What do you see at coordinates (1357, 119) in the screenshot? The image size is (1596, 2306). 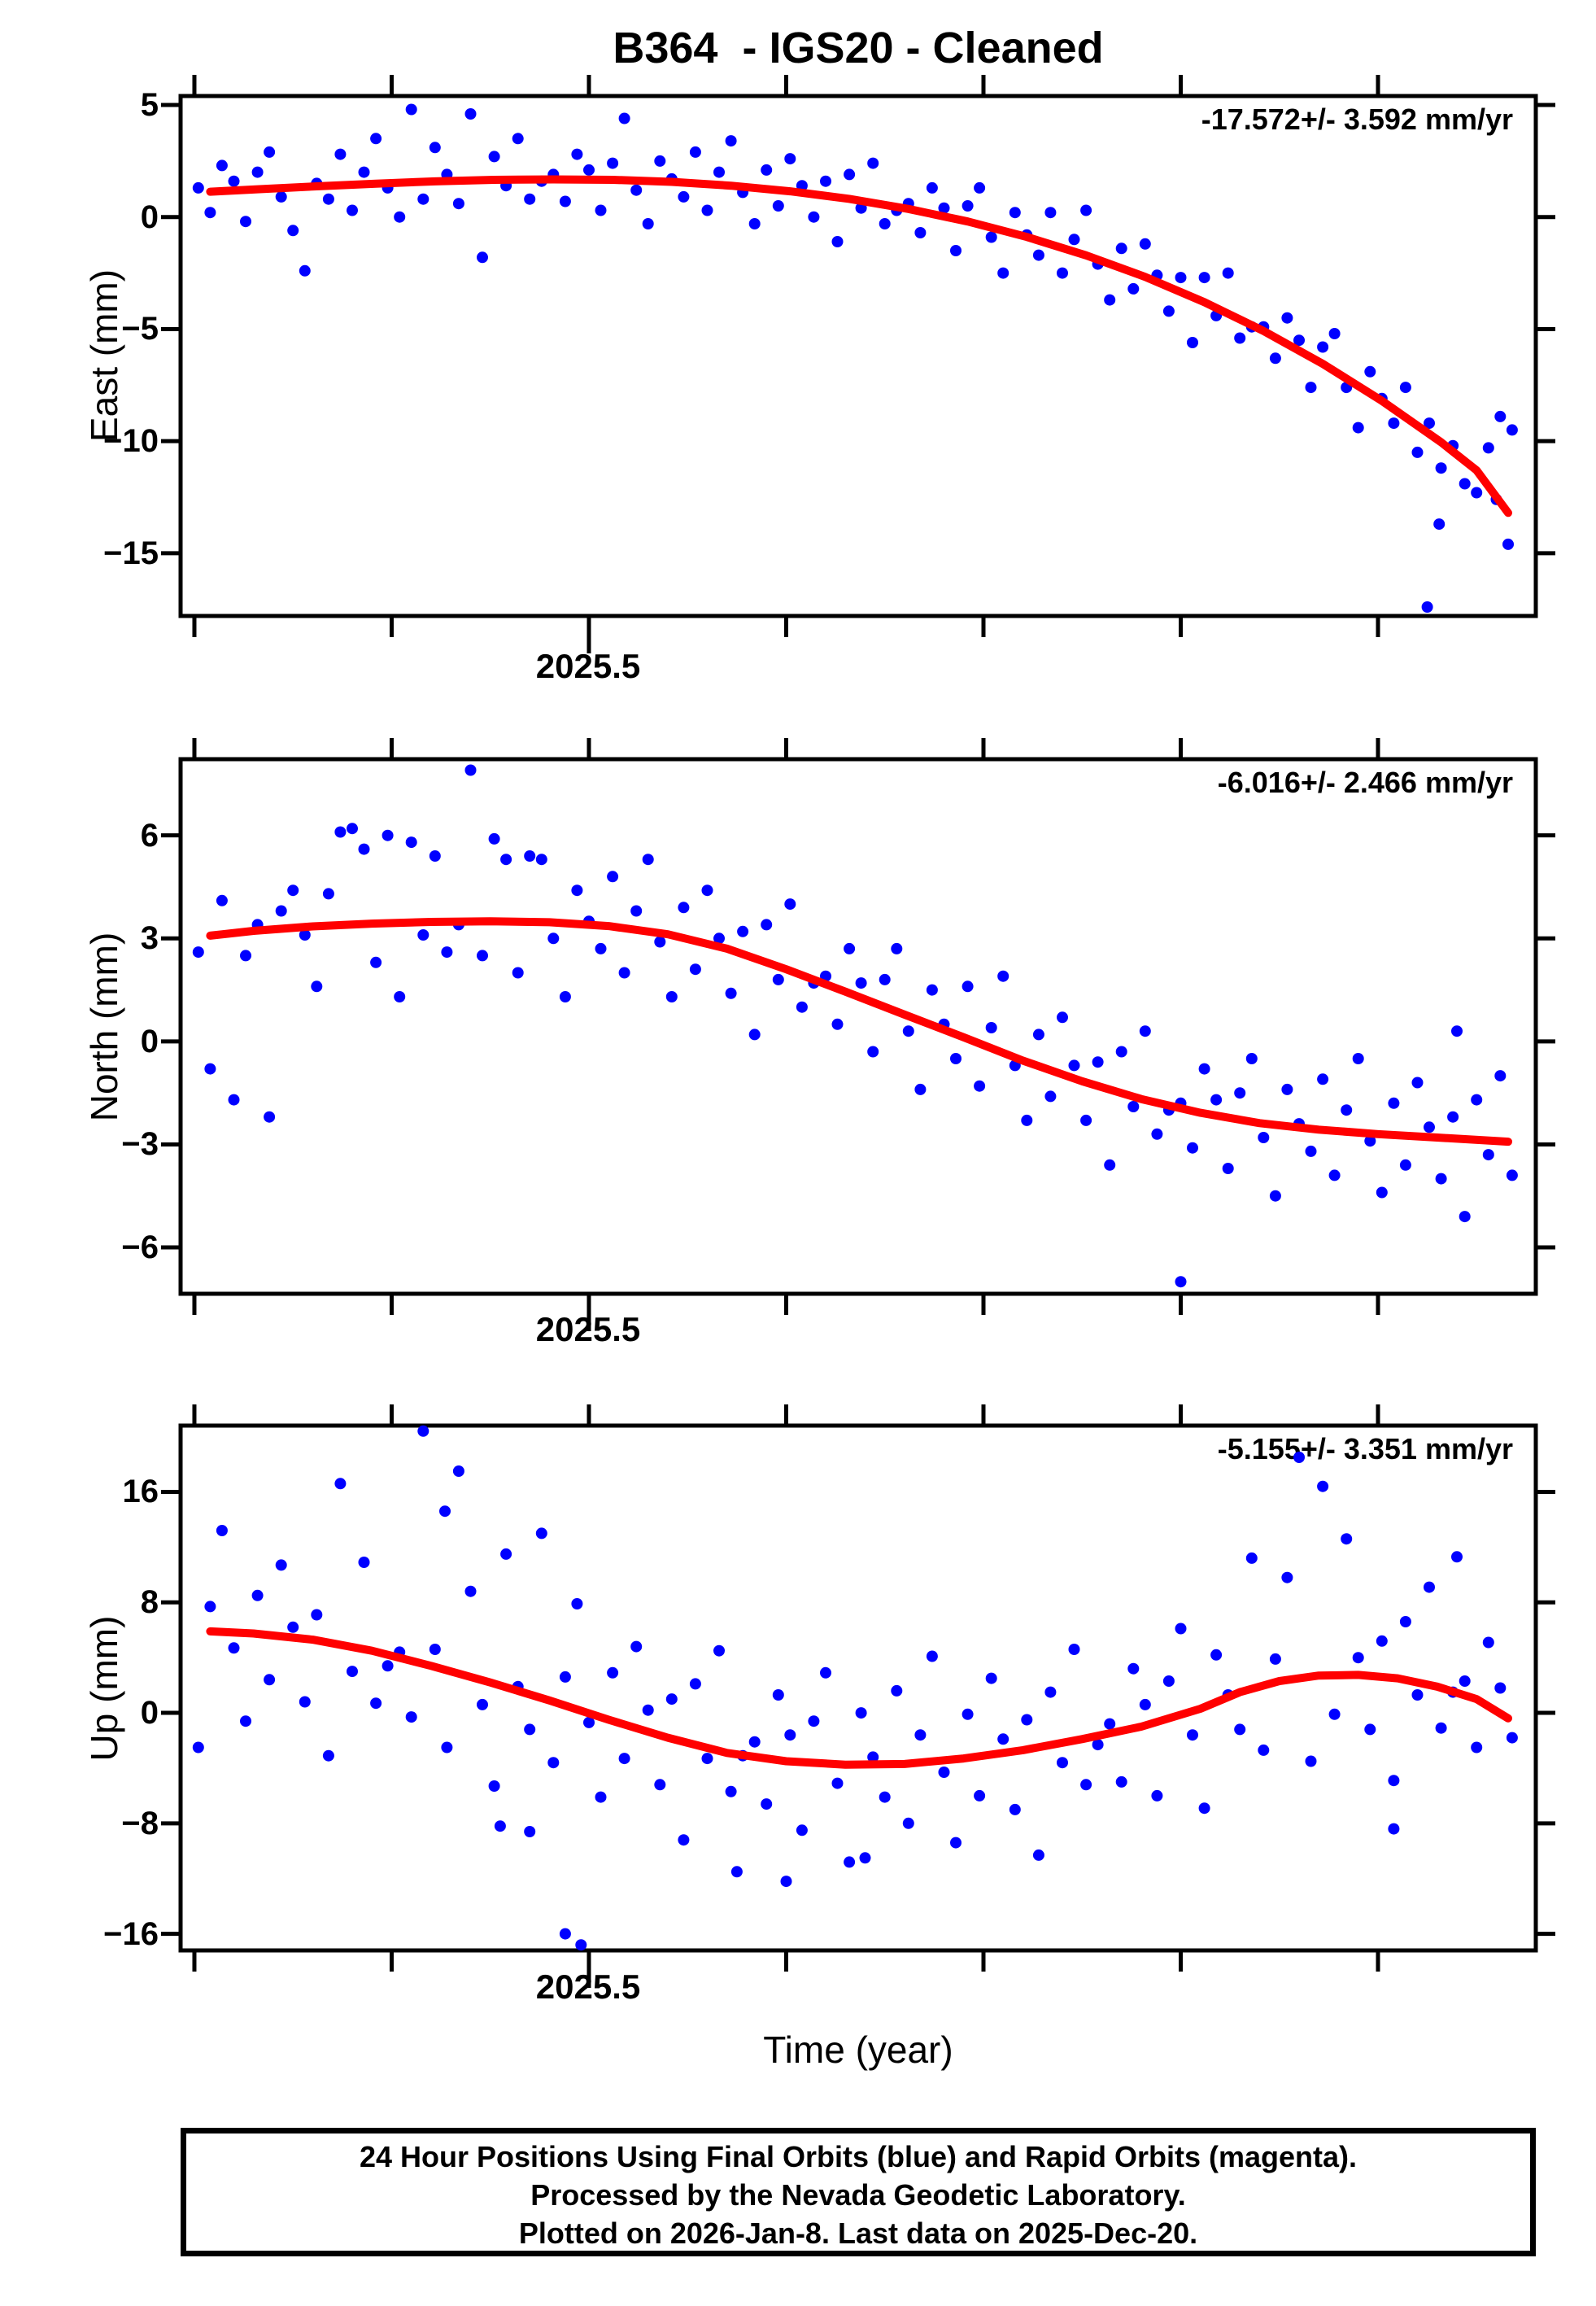 I see `rate-annotation-east: -17.572+/- 3.592 mm/yr` at bounding box center [1357, 119].